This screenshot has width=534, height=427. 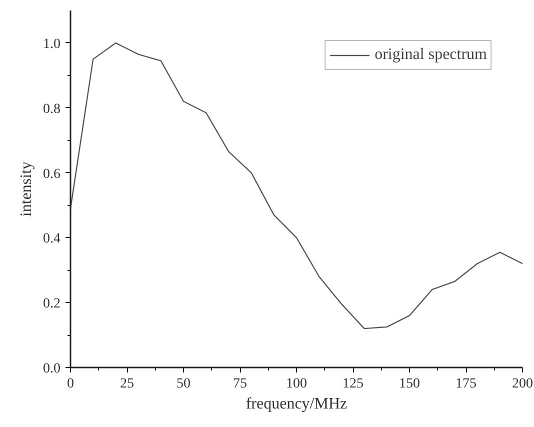 What do you see at coordinates (466, 384) in the screenshot?
I see `x-tick-label: 175` at bounding box center [466, 384].